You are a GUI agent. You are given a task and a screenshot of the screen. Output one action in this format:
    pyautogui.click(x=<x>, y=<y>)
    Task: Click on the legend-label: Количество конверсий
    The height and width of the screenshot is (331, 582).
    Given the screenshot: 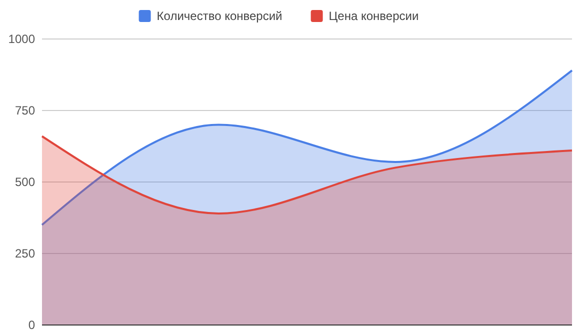 What is the action you would take?
    pyautogui.click(x=219, y=16)
    